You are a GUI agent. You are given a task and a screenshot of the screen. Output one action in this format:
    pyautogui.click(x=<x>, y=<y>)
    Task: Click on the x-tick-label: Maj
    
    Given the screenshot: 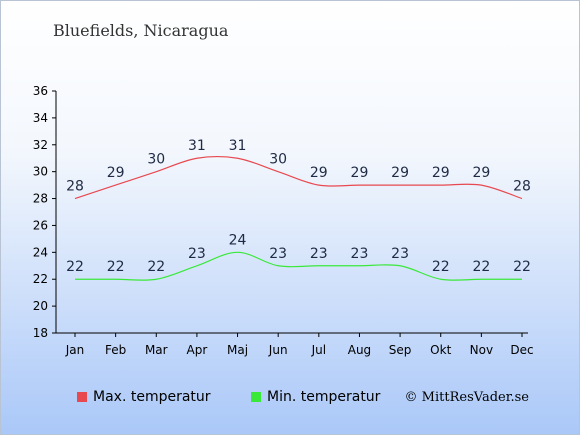 What is the action you would take?
    pyautogui.click(x=237, y=350)
    